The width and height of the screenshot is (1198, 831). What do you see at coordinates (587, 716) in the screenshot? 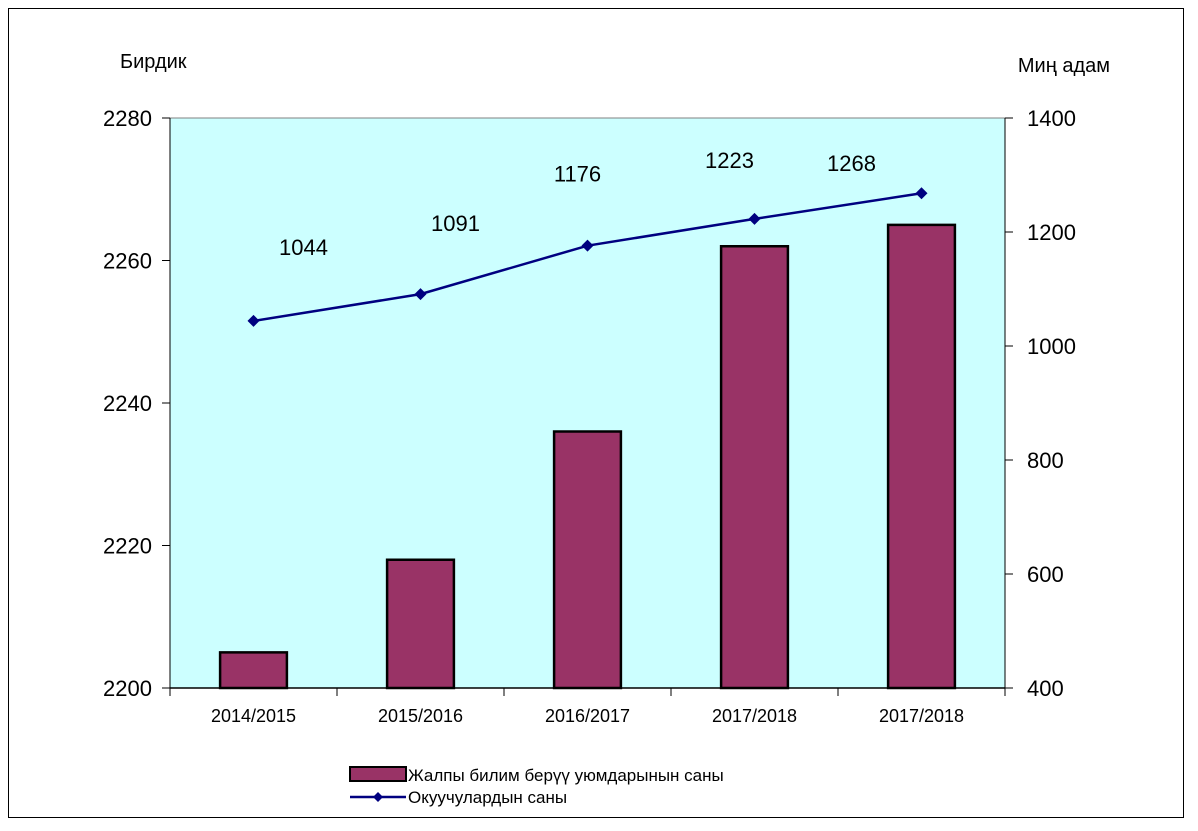
I see `x-tick-label: 2016/2017` at bounding box center [587, 716].